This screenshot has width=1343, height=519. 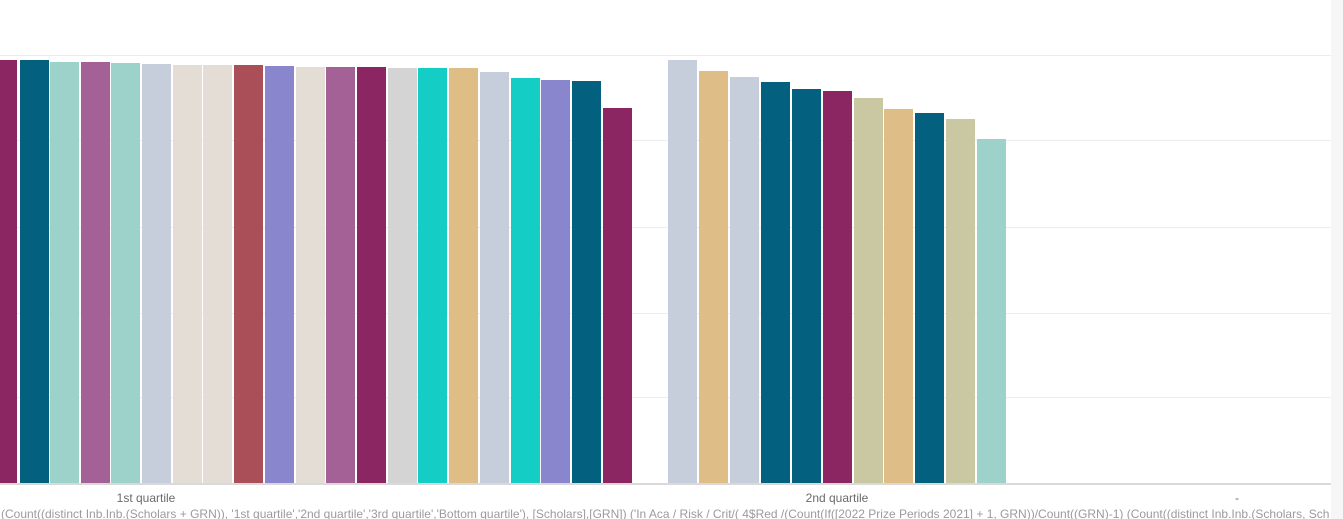 I want to click on x-axis-line, so click(x=665, y=484).